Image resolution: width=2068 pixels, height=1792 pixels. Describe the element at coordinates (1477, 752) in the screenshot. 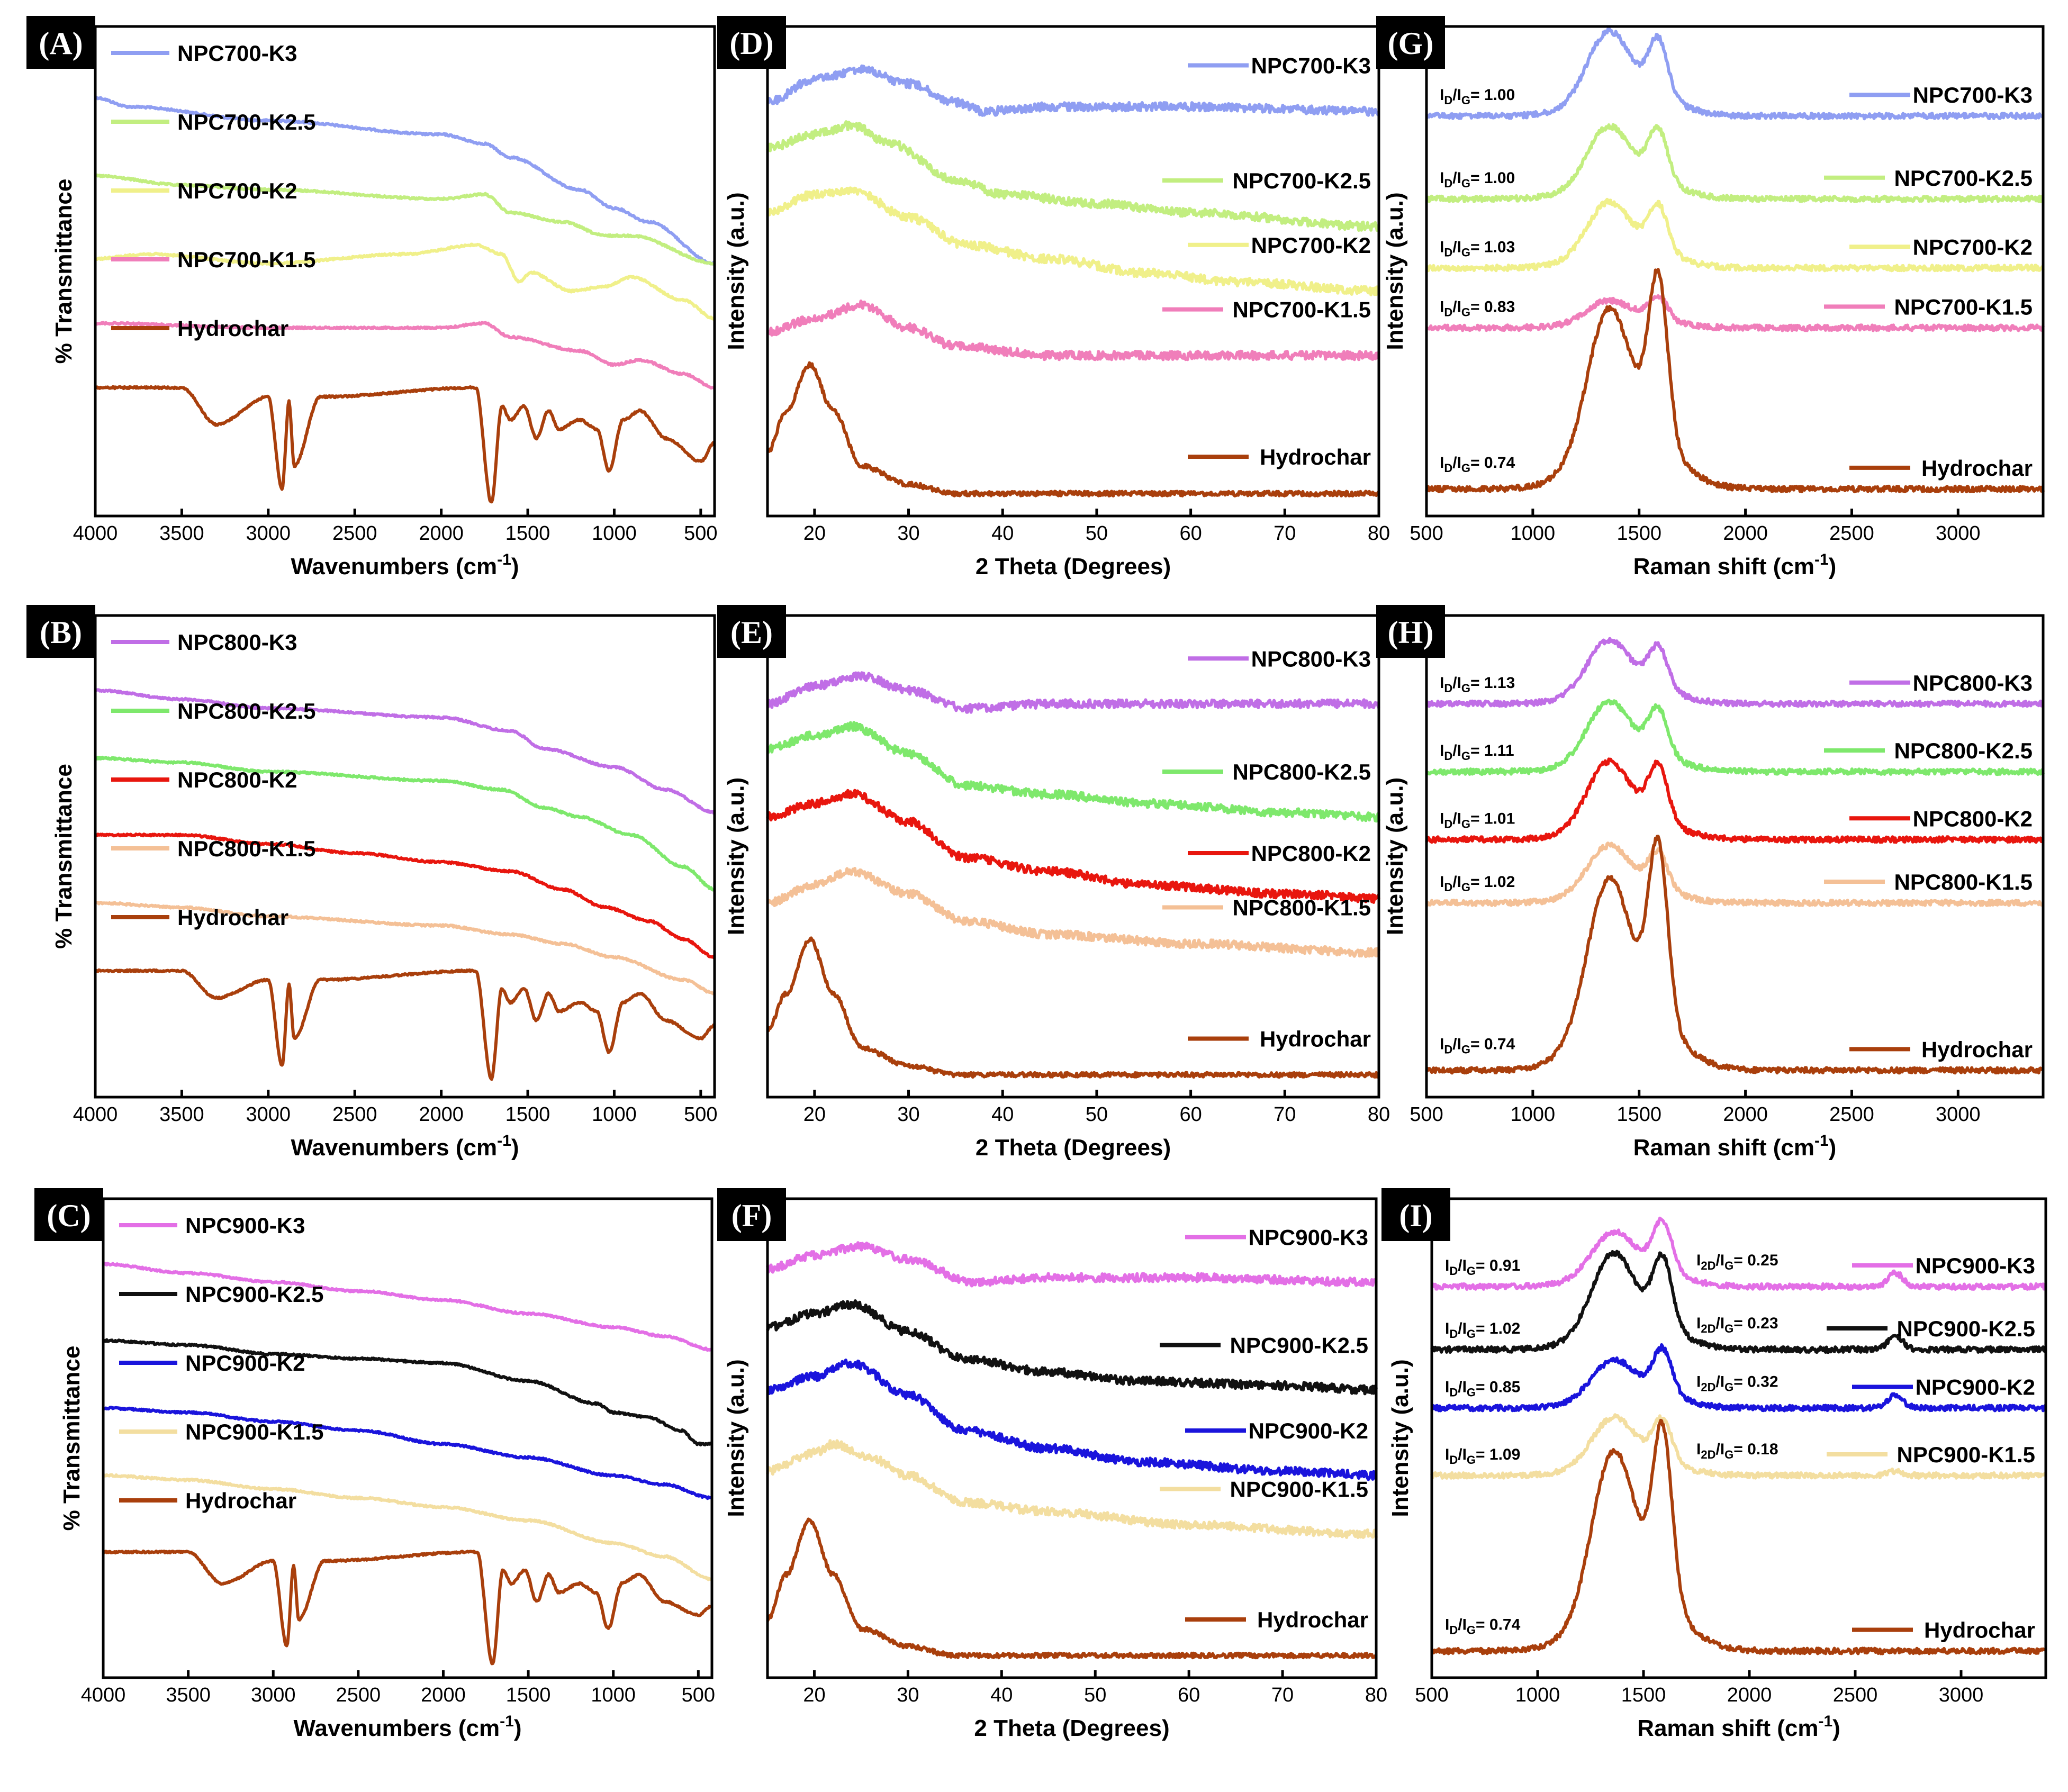

I see `ratio-annotation: ID/IG= 1.11` at that location.